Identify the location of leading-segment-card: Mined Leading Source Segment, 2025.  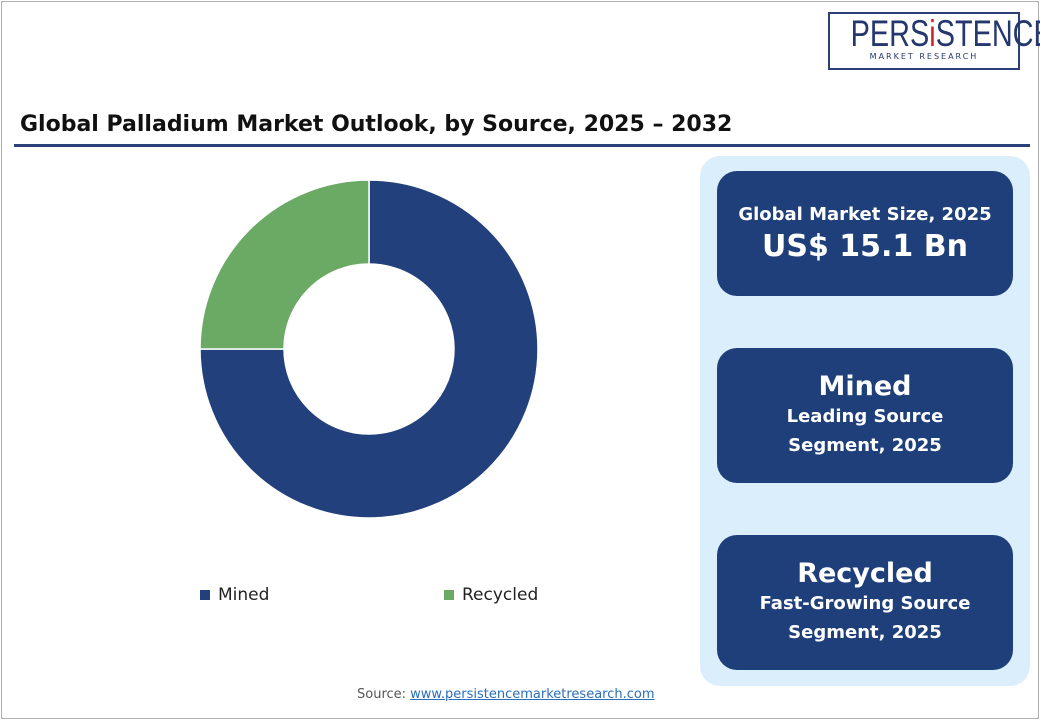
(865, 415).